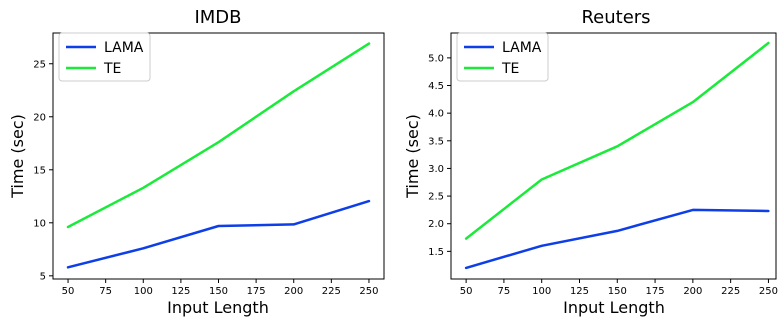 This screenshot has width=778, height=320. Describe the element at coordinates (436, 141) in the screenshot. I see `reuters-y-tick-label: 3.5` at that location.